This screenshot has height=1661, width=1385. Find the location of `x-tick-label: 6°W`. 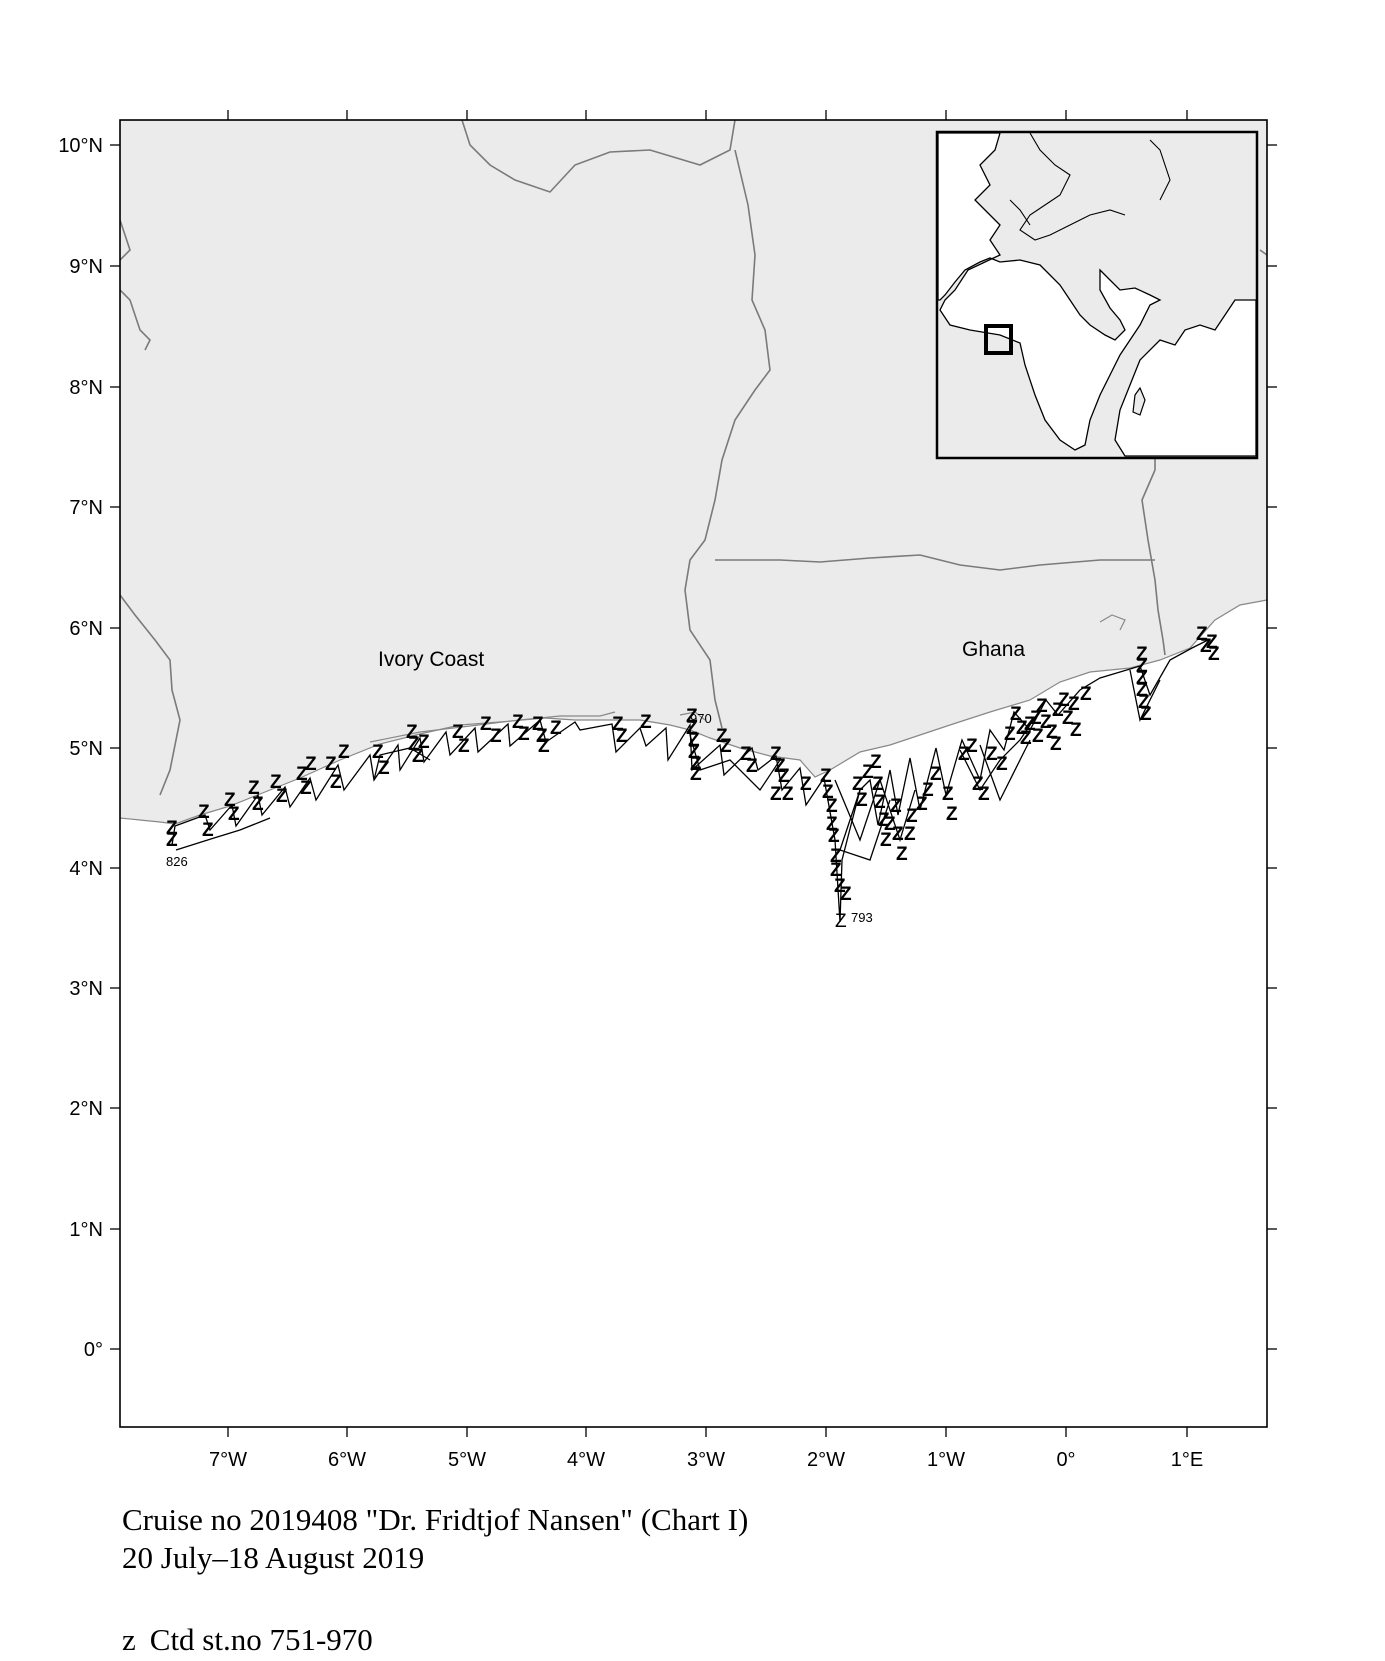

x-tick-label: 6°W is located at coordinates (347, 1460).